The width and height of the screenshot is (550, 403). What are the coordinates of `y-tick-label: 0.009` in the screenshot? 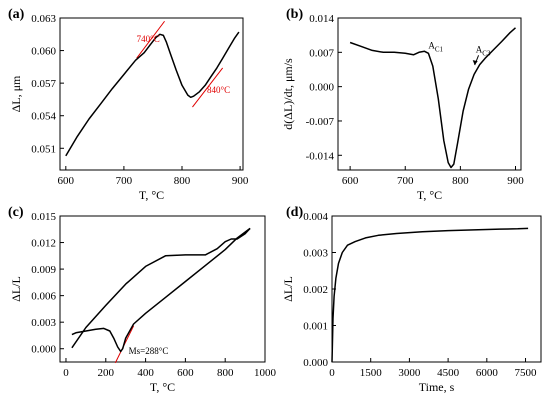 It's located at (43, 270).